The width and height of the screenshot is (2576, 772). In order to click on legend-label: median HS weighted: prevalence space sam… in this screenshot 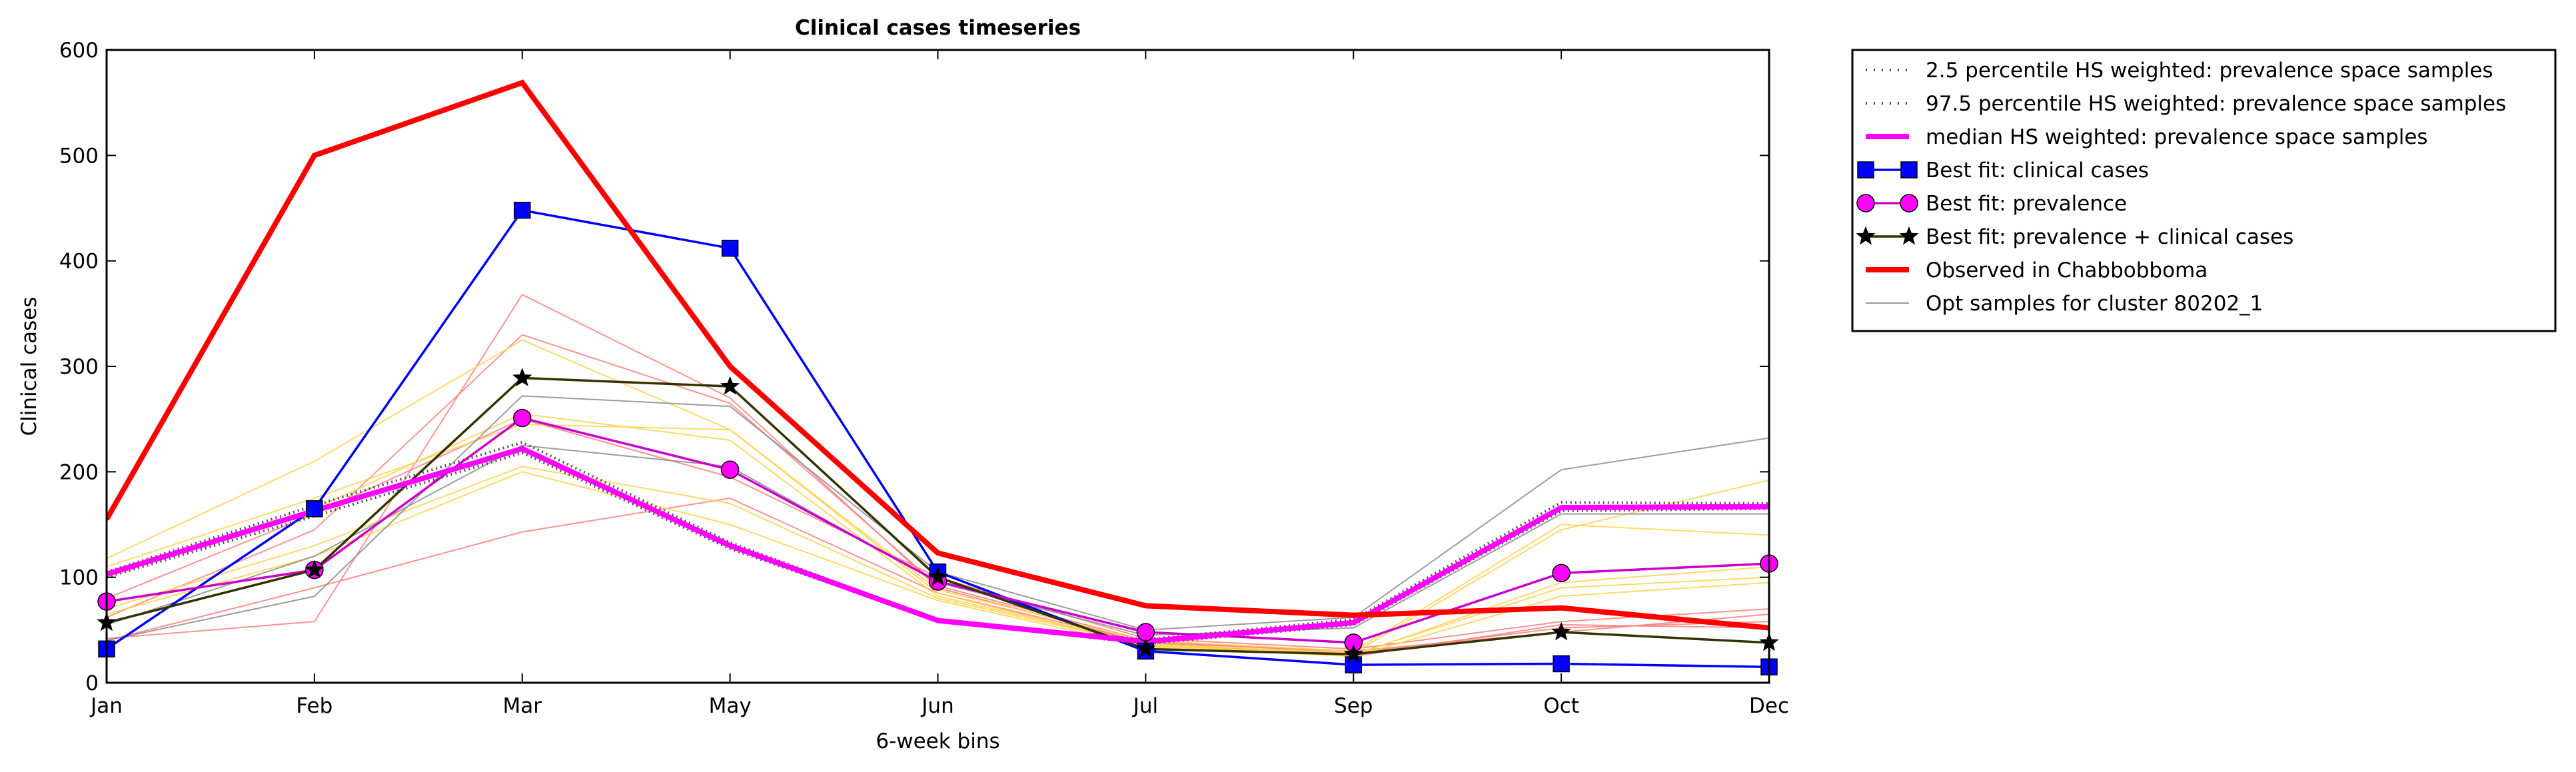, I will do `click(2177, 137)`.